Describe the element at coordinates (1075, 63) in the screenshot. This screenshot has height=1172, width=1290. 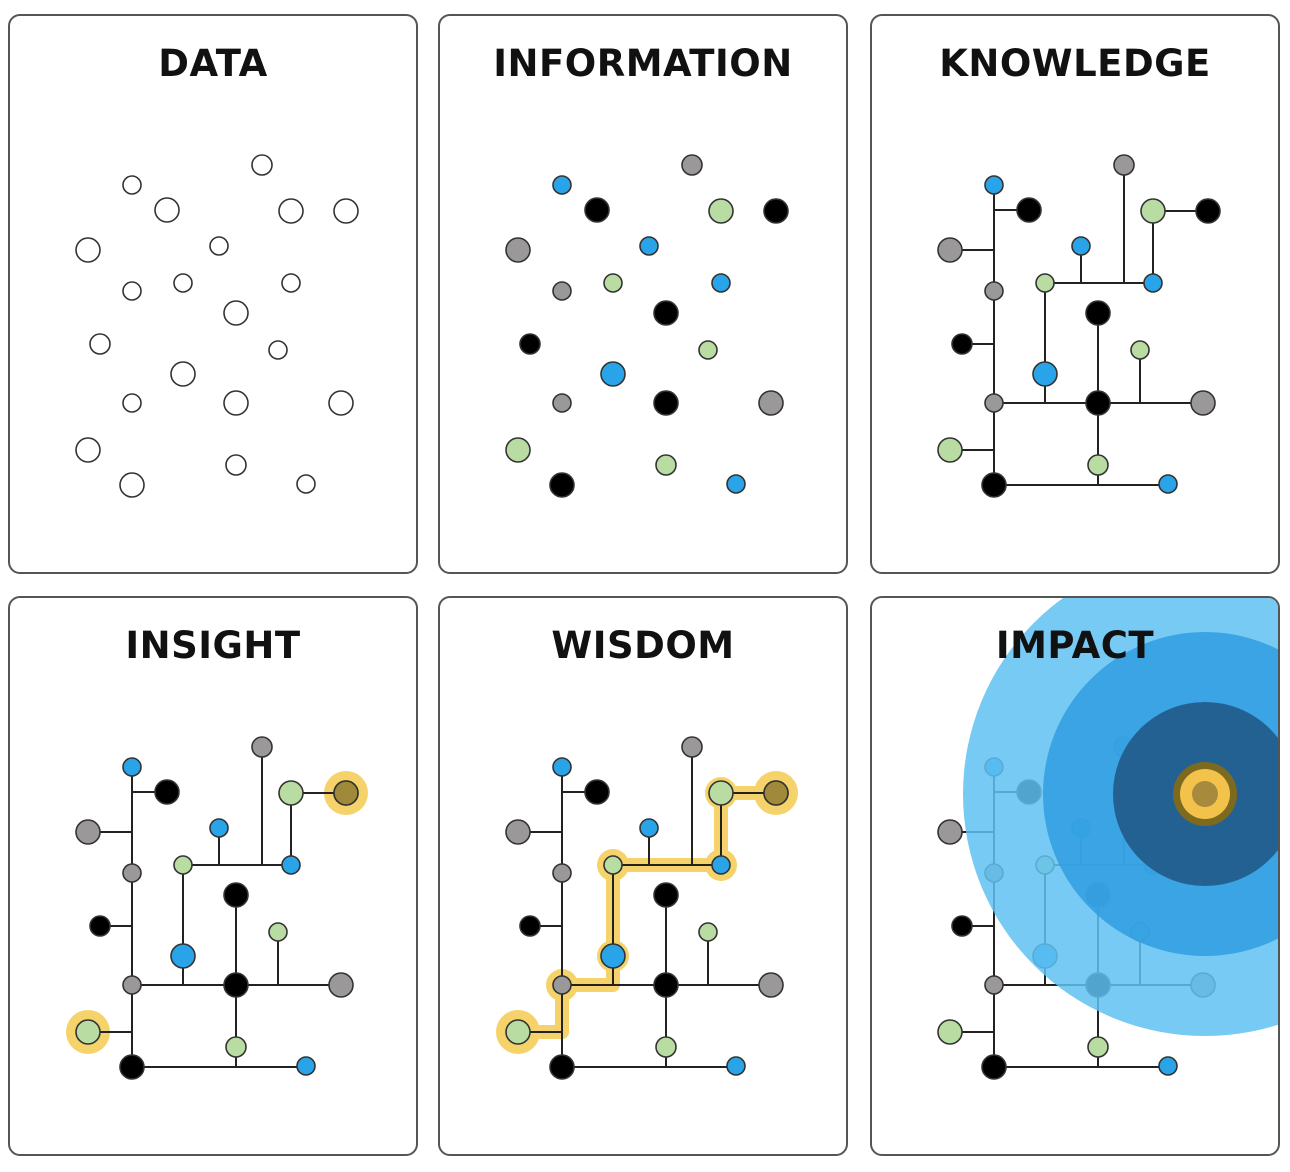
I see `panel-title: KNOWLEDGE` at that location.